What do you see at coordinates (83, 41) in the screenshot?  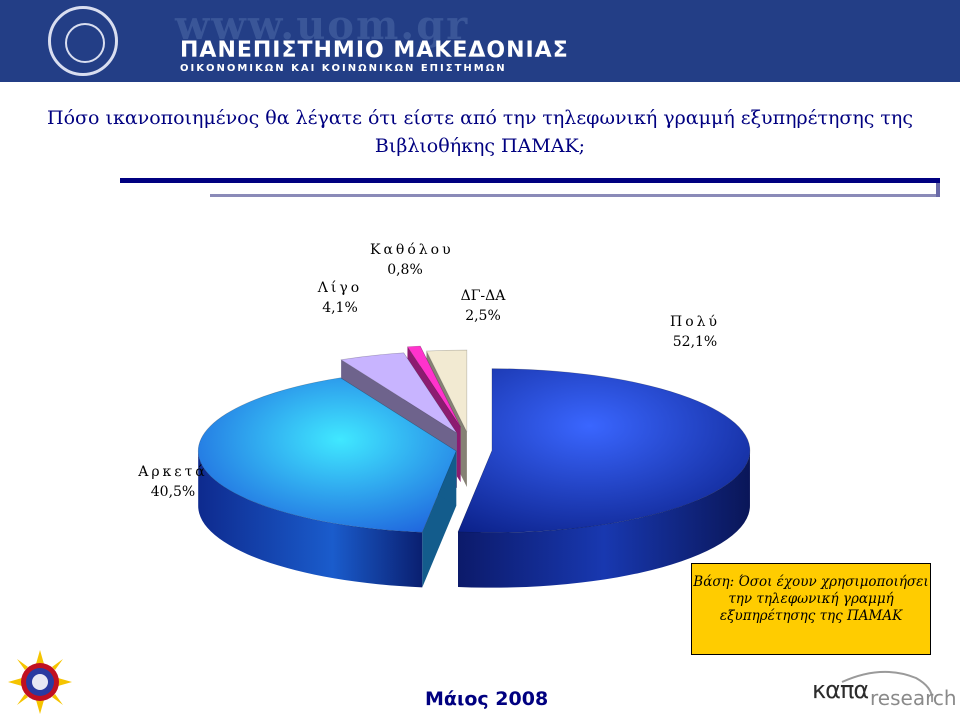 I see `university-seal-icon` at bounding box center [83, 41].